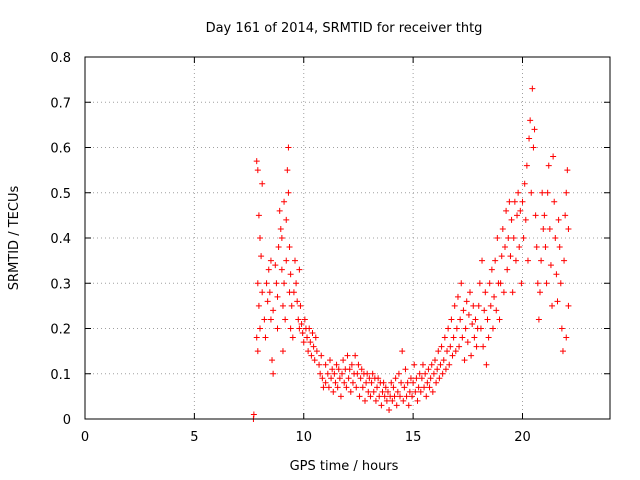  Describe the element at coordinates (60, 58) in the screenshot. I see `y-tick-label: 0.8` at that location.